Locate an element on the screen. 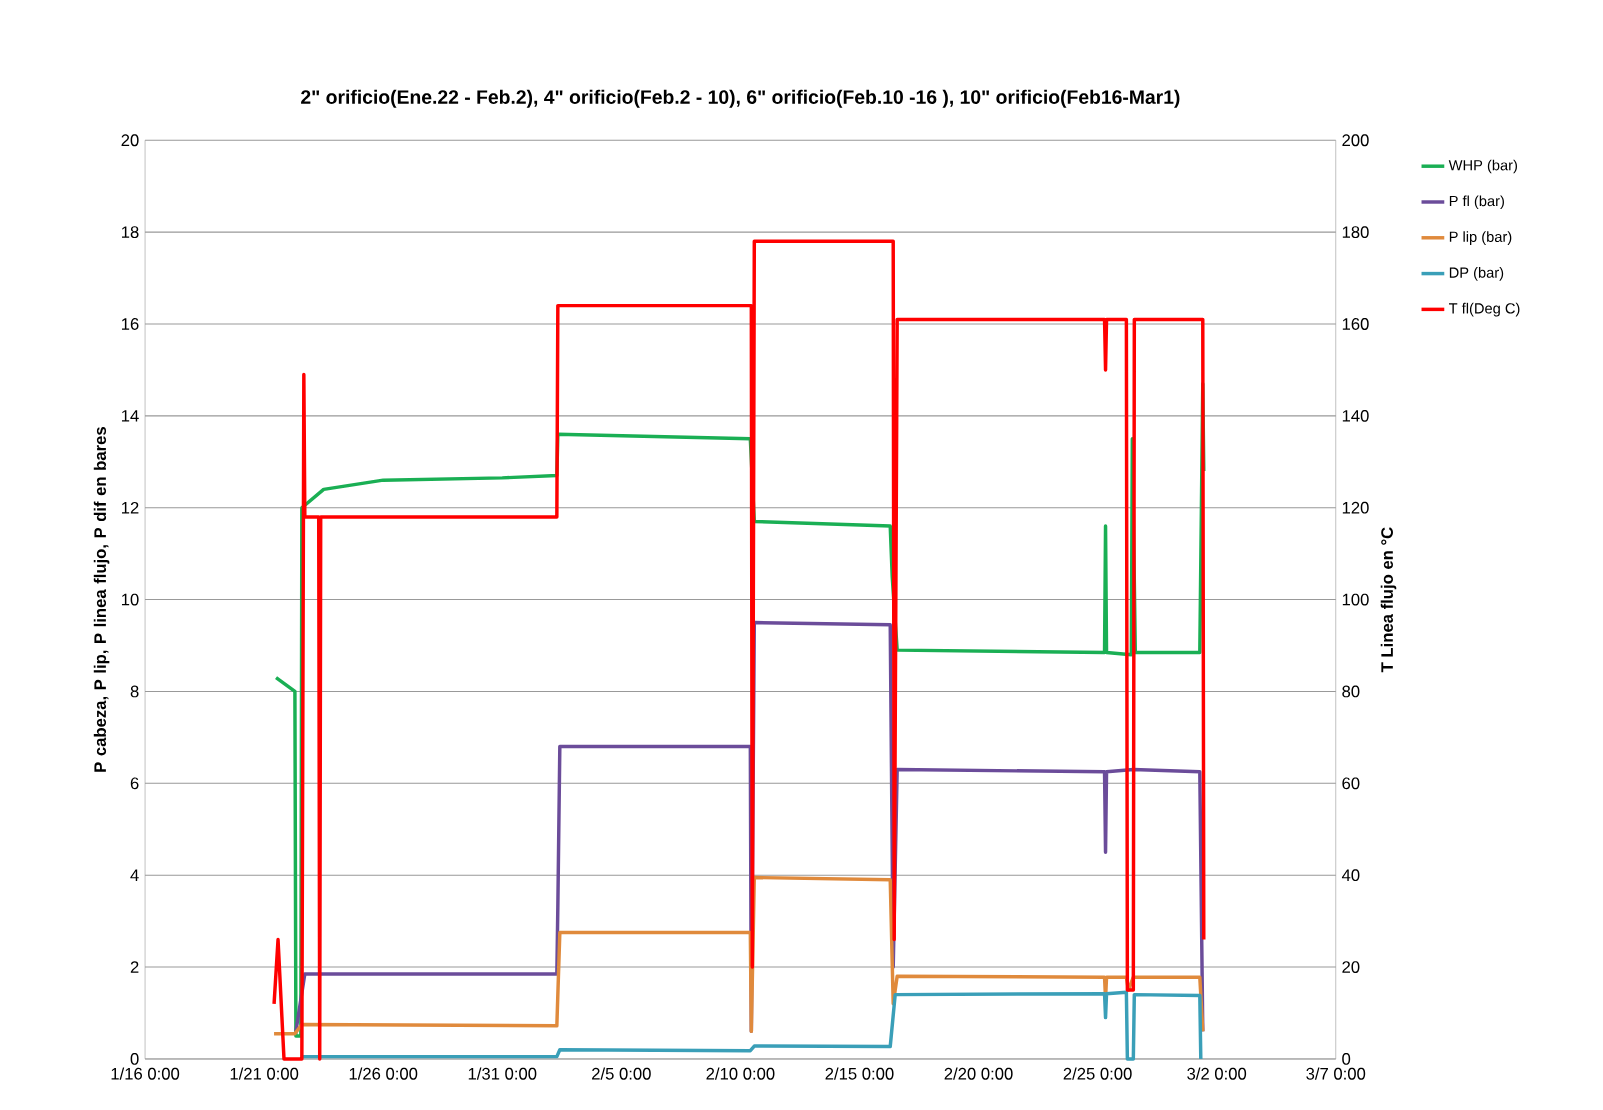  y-tick-label: 0 is located at coordinates (134, 1059).